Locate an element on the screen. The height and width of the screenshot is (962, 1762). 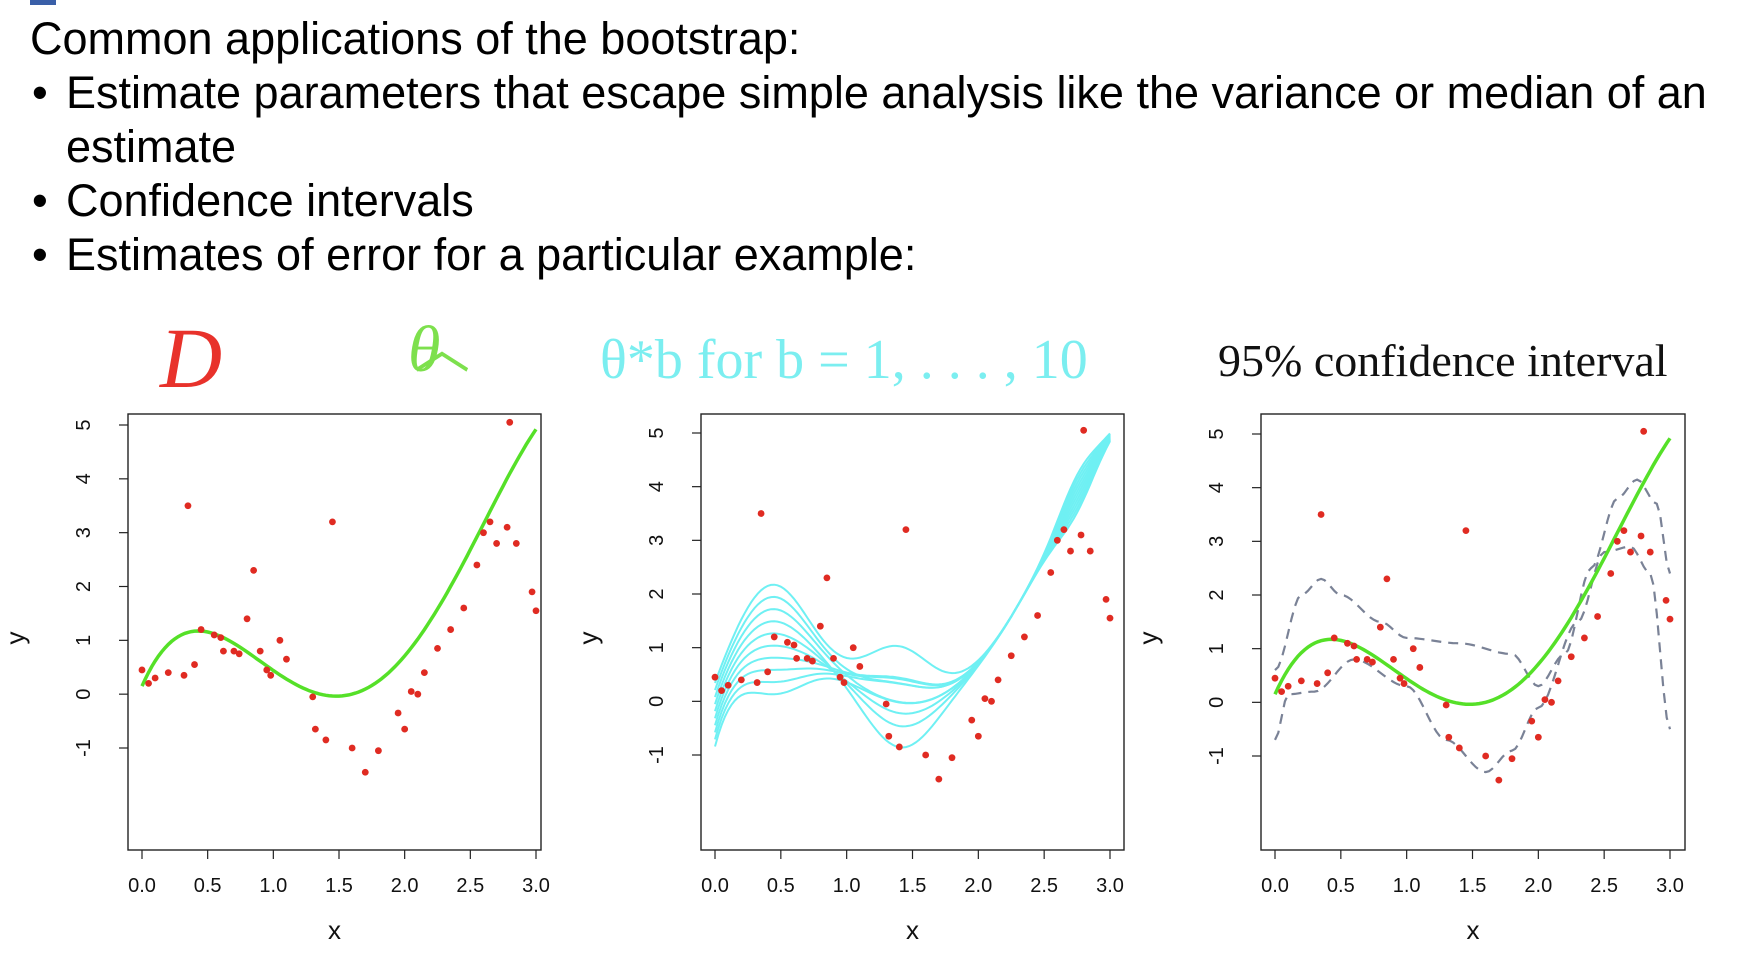
plot-frame is located at coordinates (912, 632).